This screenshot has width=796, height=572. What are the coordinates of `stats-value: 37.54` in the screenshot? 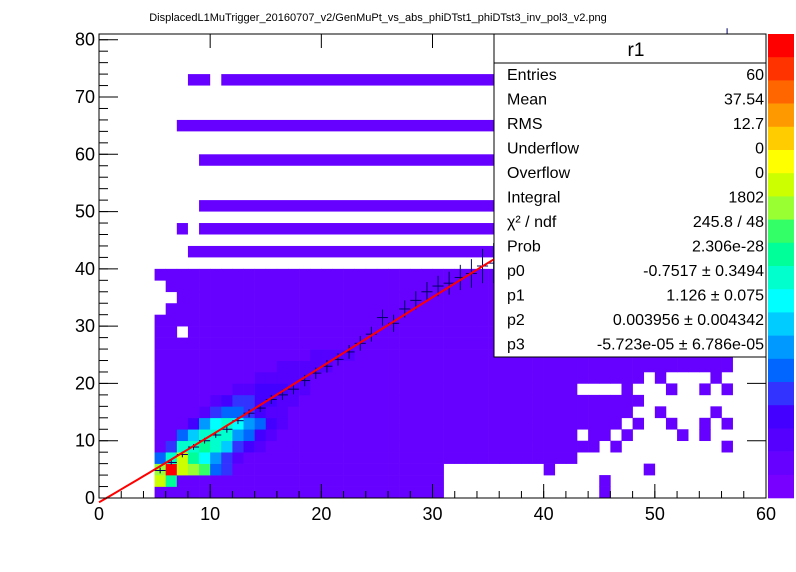 It's located at (744, 100).